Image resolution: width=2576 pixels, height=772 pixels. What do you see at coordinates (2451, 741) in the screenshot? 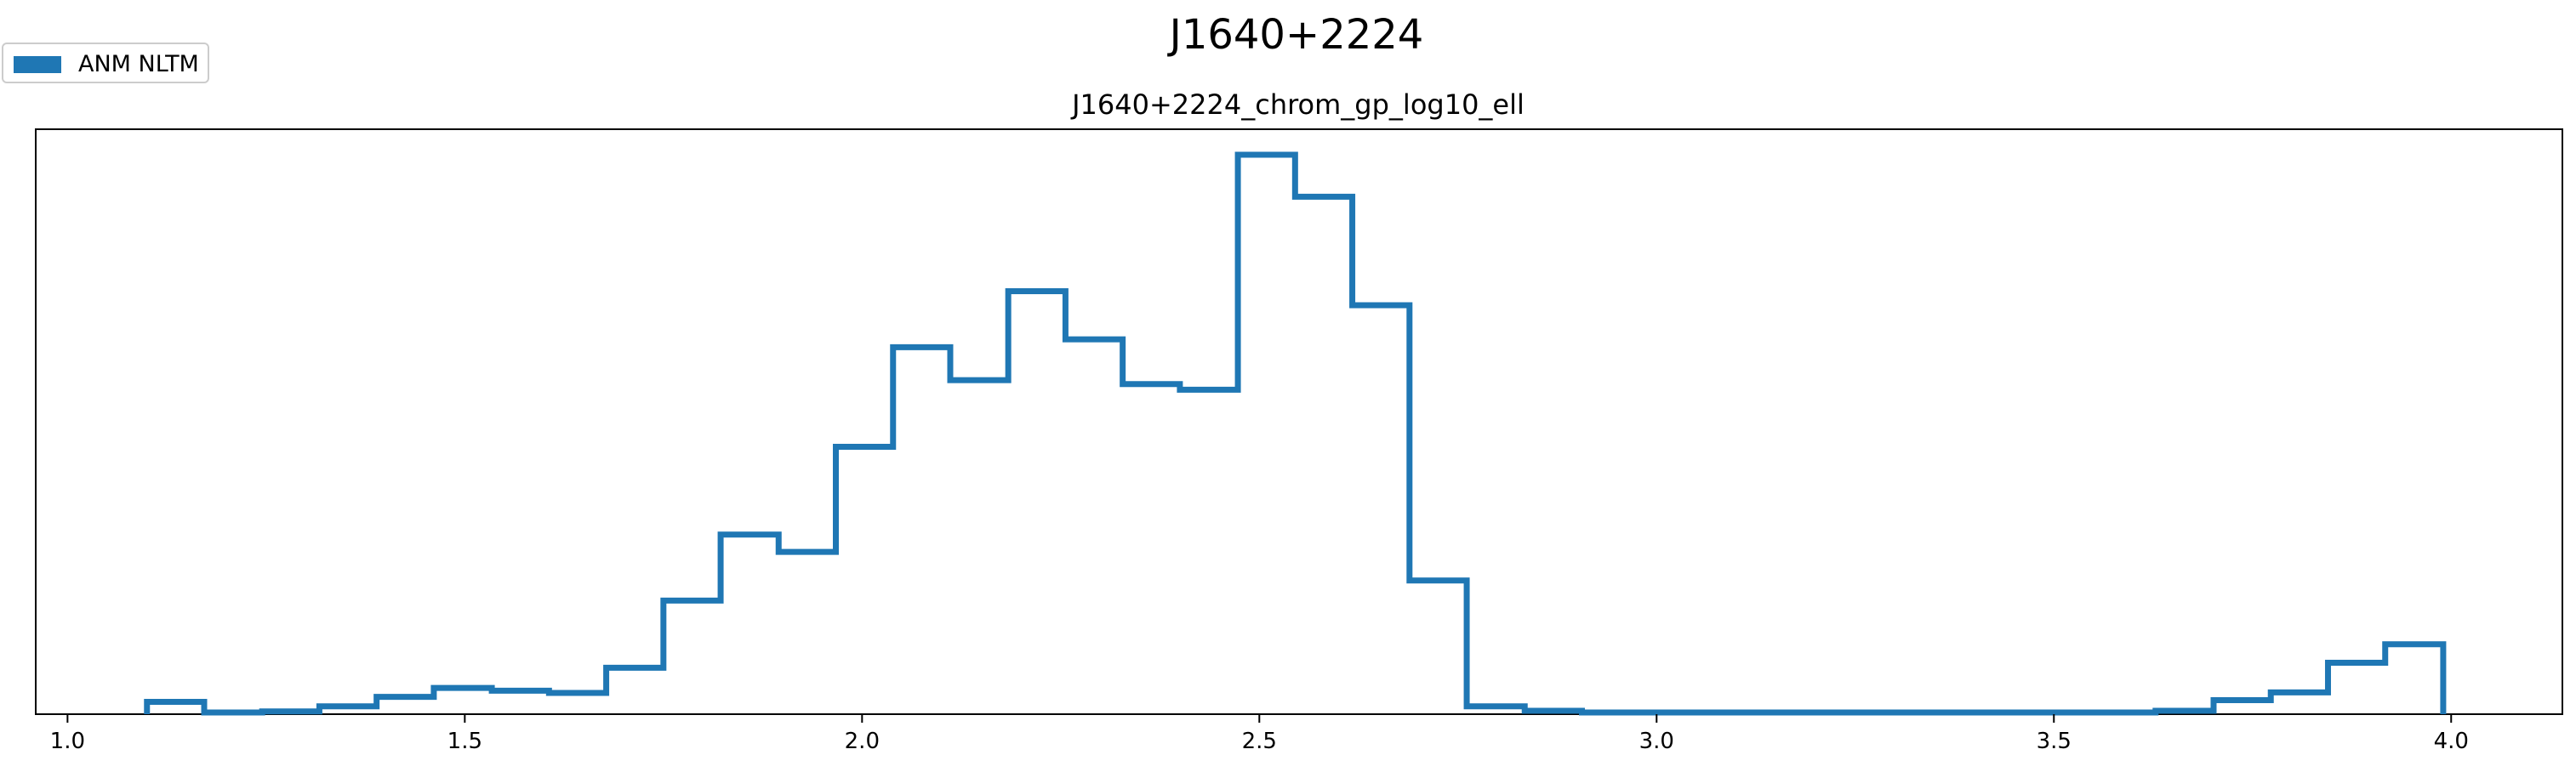
I see `x-tick-label: 4.0` at bounding box center [2451, 741].